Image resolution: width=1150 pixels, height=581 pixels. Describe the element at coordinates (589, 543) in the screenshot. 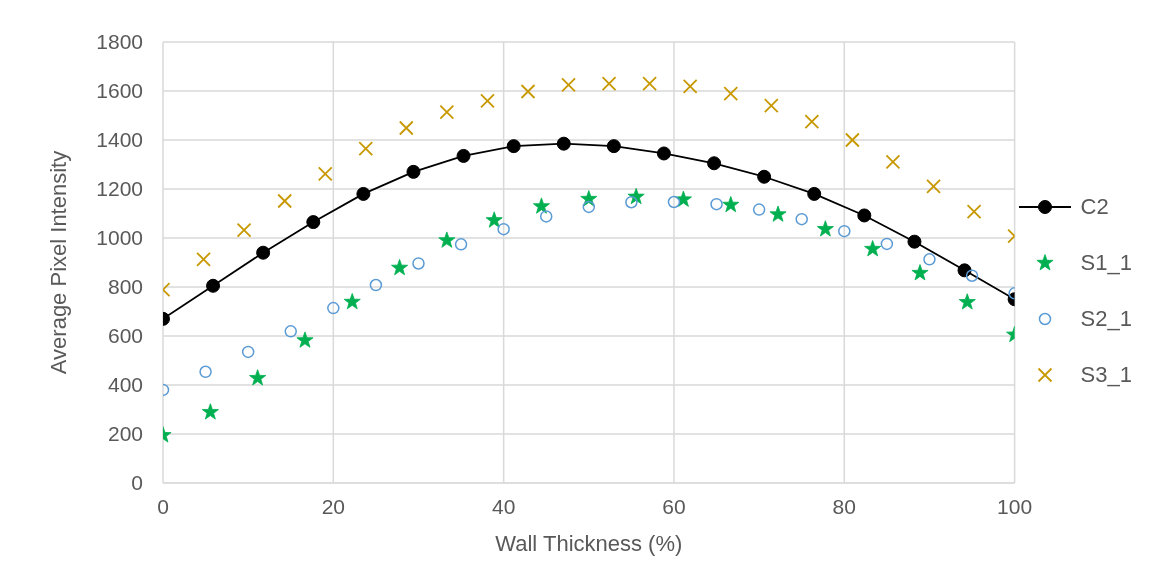

I see `x-axis-title: Wall Thickness (%)` at that location.